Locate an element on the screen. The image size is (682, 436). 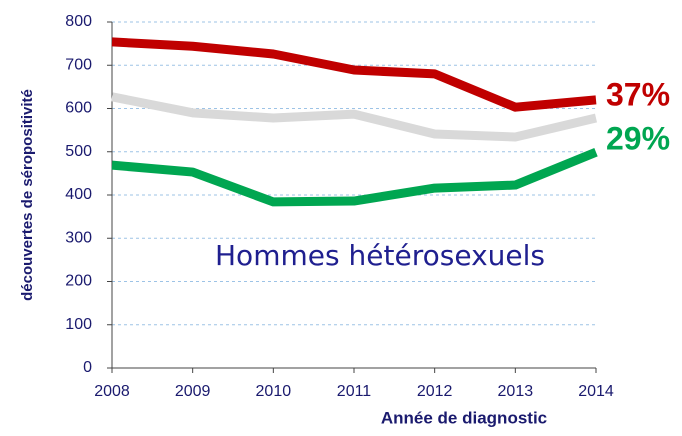
annotation: 29% is located at coordinates (638, 138).